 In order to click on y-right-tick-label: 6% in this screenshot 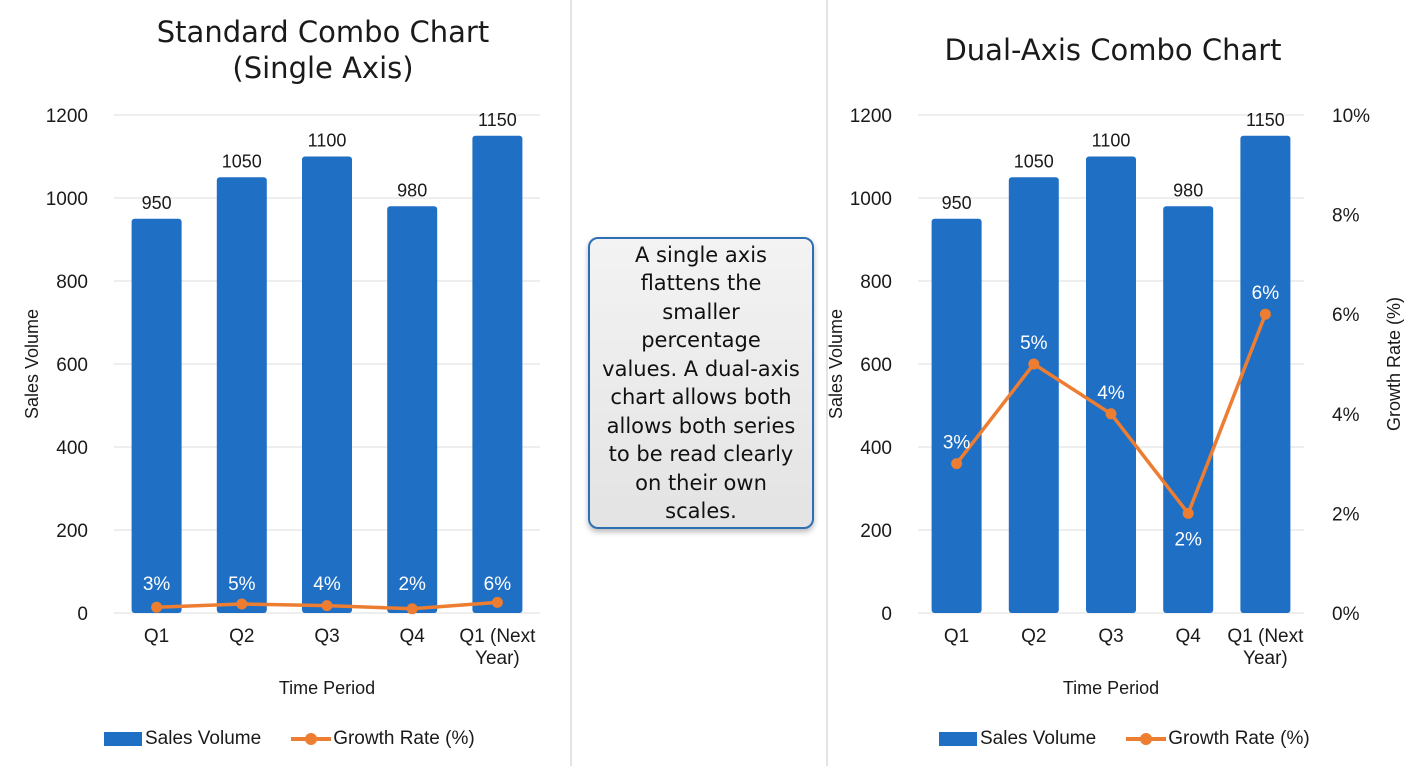, I will do `click(1346, 315)`.